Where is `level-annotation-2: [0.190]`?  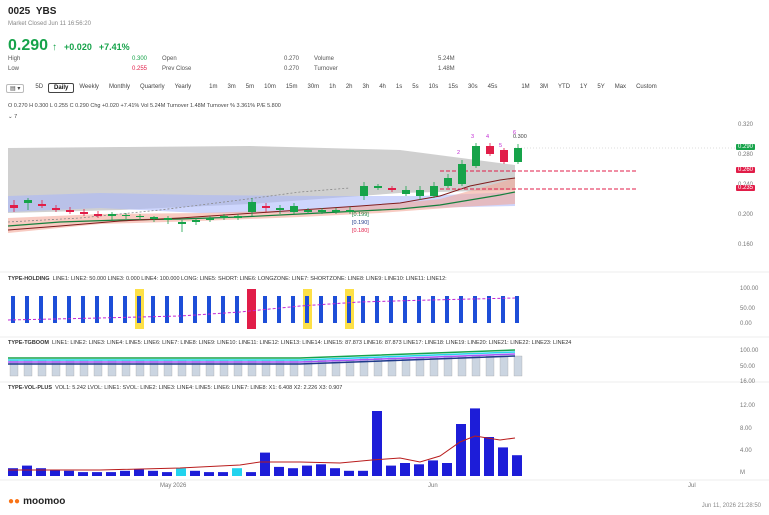
level-annotation-2: [0.190] is located at coordinates (360, 223).